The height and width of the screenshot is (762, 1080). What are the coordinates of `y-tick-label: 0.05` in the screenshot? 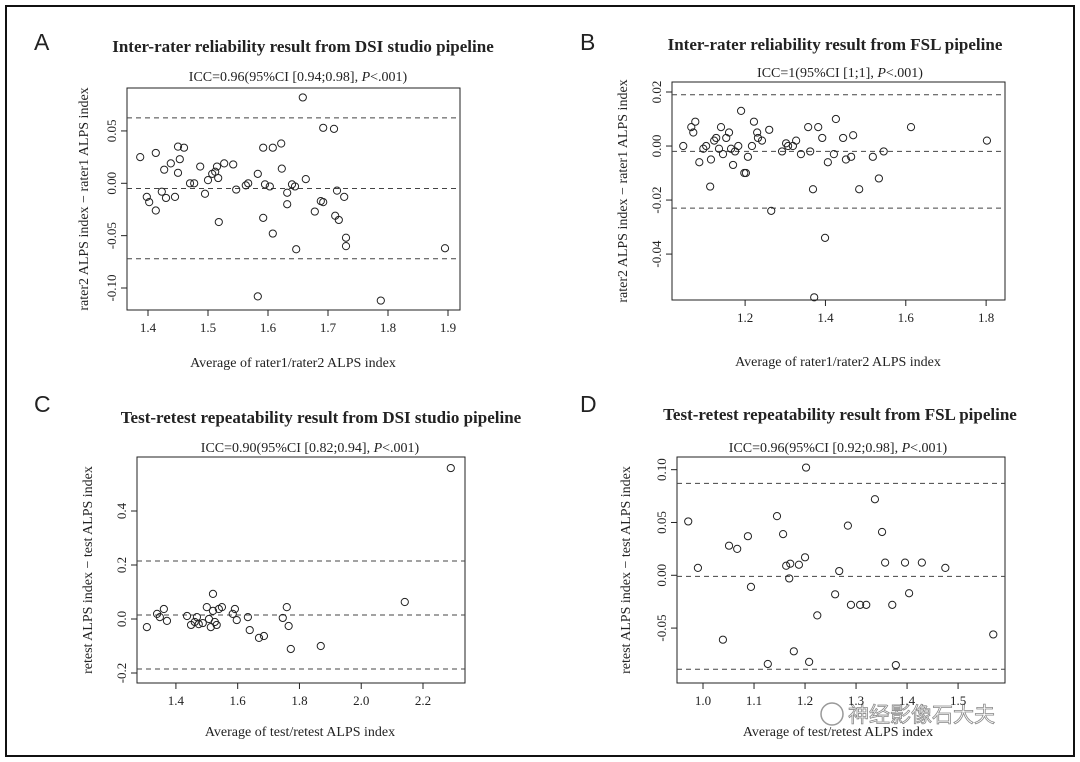 It's located at (661, 522).